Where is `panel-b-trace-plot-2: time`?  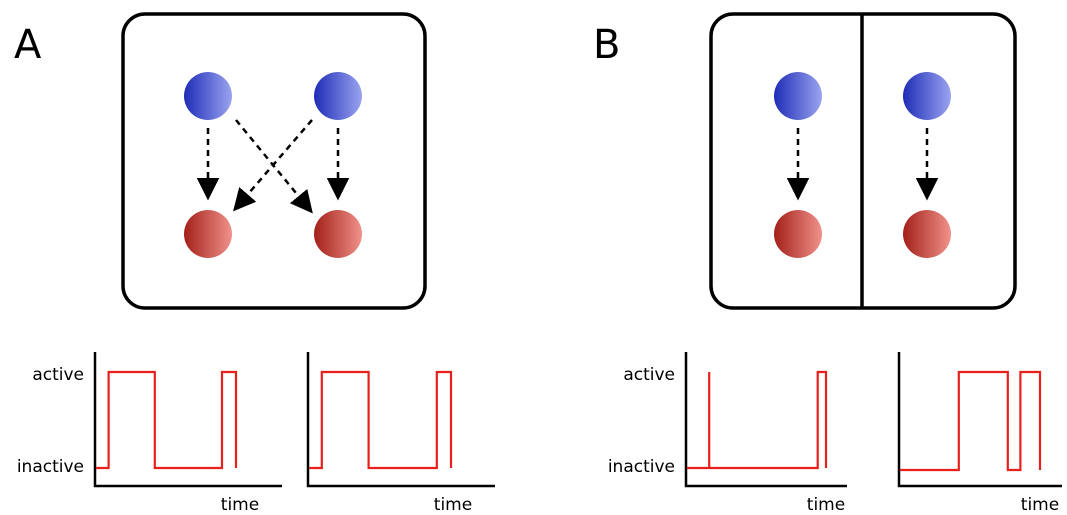
panel-b-trace-plot-2: time is located at coordinates (979, 433).